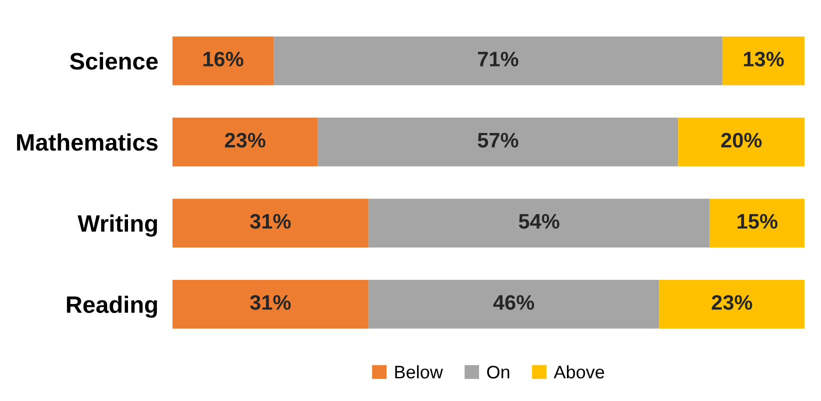 Image resolution: width=821 pixels, height=401 pixels. I want to click on data-label: 71%, so click(498, 59).